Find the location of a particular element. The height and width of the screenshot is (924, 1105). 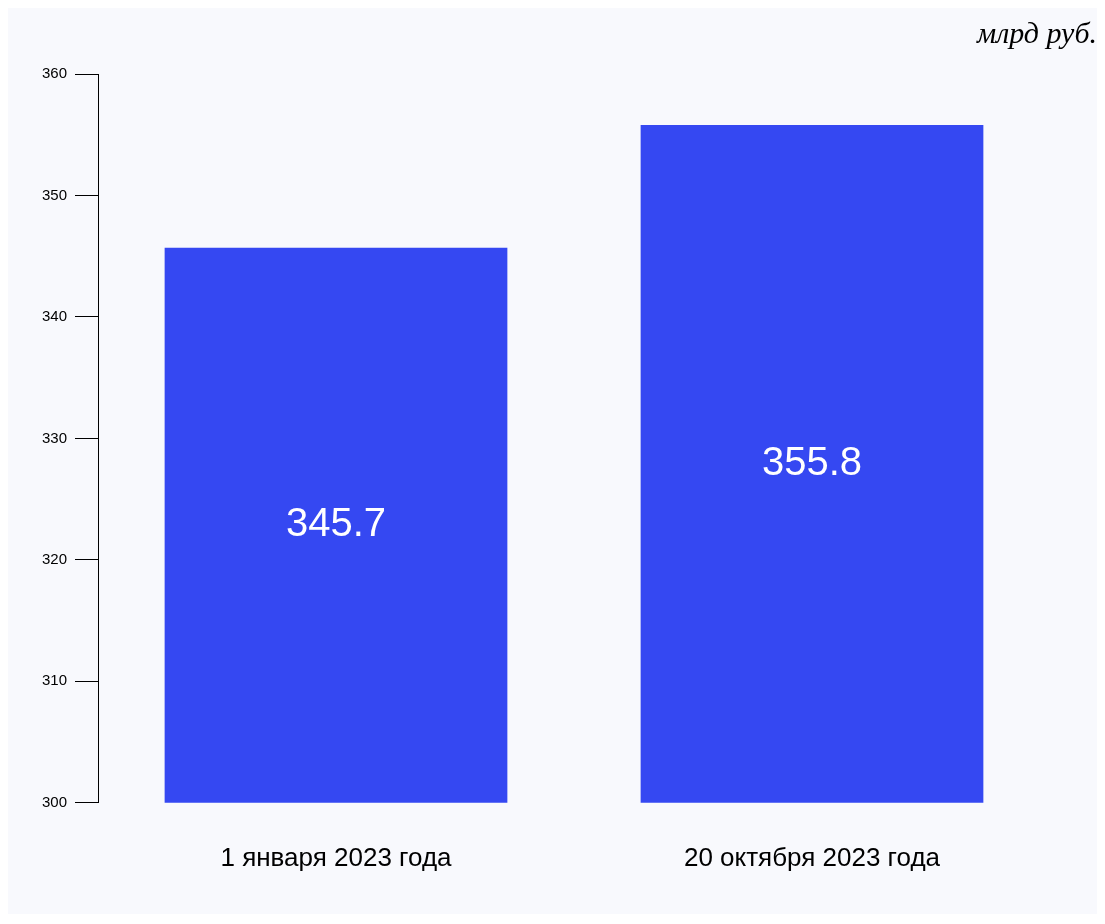

y-tick-label: 360 is located at coordinates (54, 73).